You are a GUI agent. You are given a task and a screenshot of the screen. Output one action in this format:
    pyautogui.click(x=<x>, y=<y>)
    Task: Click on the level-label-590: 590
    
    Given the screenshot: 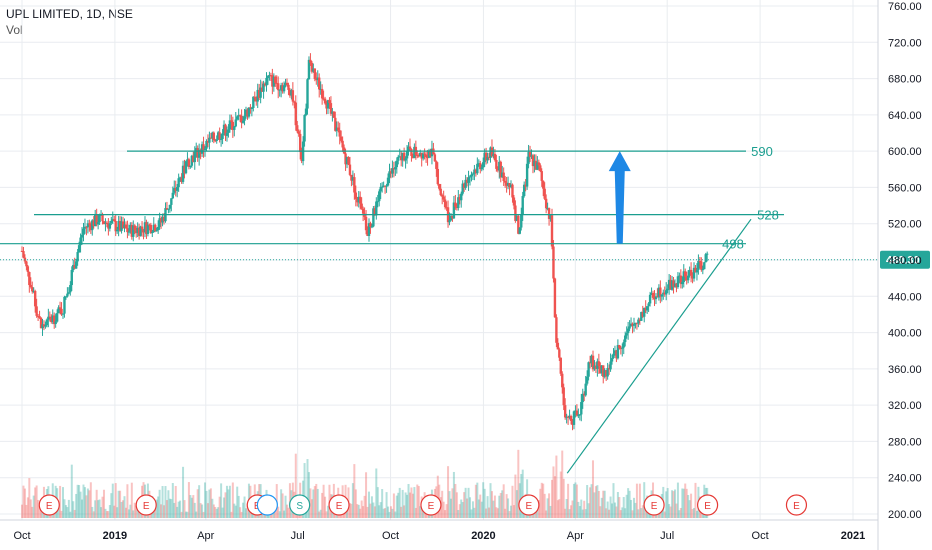 What is the action you would take?
    pyautogui.click(x=762, y=151)
    